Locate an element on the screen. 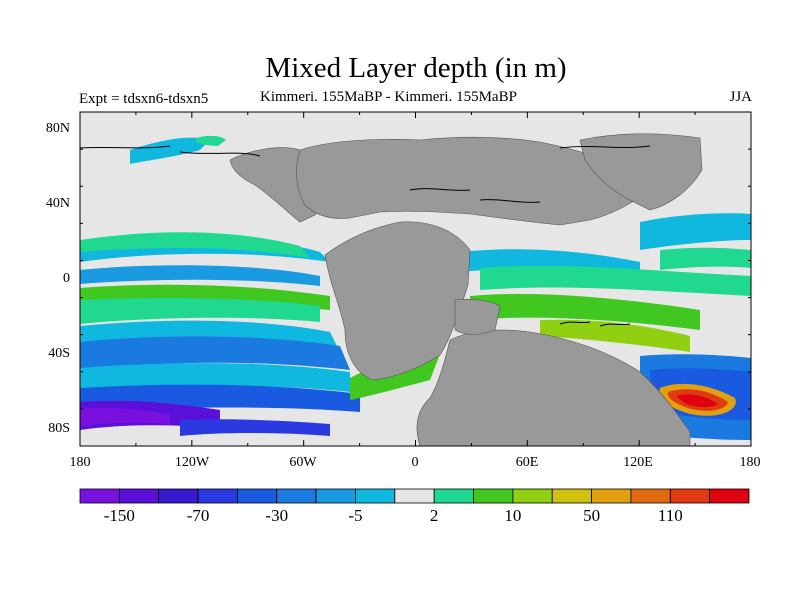  colorbar-label: -5 is located at coordinates (355, 515).